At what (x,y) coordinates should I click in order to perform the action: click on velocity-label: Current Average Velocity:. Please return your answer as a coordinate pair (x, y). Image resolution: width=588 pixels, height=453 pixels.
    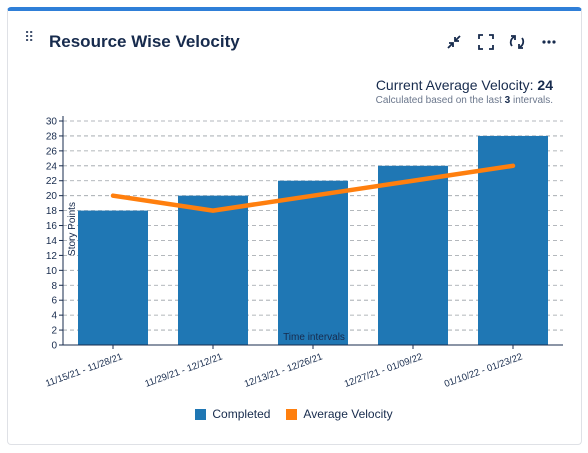
    Looking at the image, I should click on (454, 85).